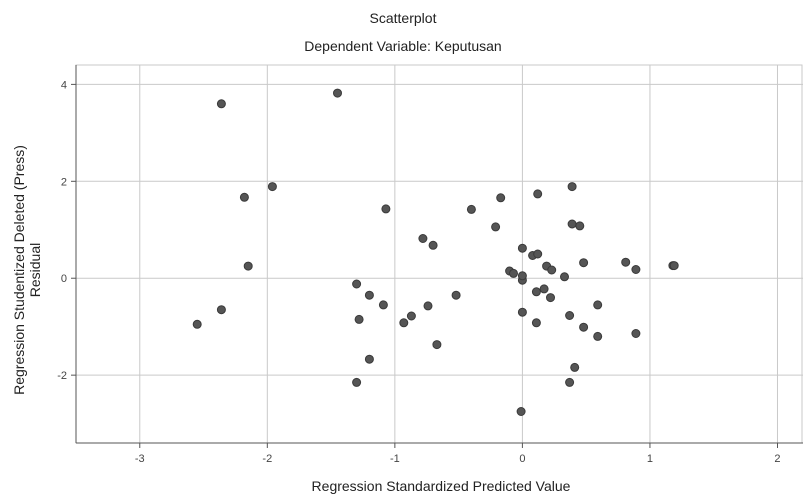 The height and width of the screenshot is (497, 803). What do you see at coordinates (35, 270) in the screenshot?
I see `y-axis-label-line2: Residual` at bounding box center [35, 270].